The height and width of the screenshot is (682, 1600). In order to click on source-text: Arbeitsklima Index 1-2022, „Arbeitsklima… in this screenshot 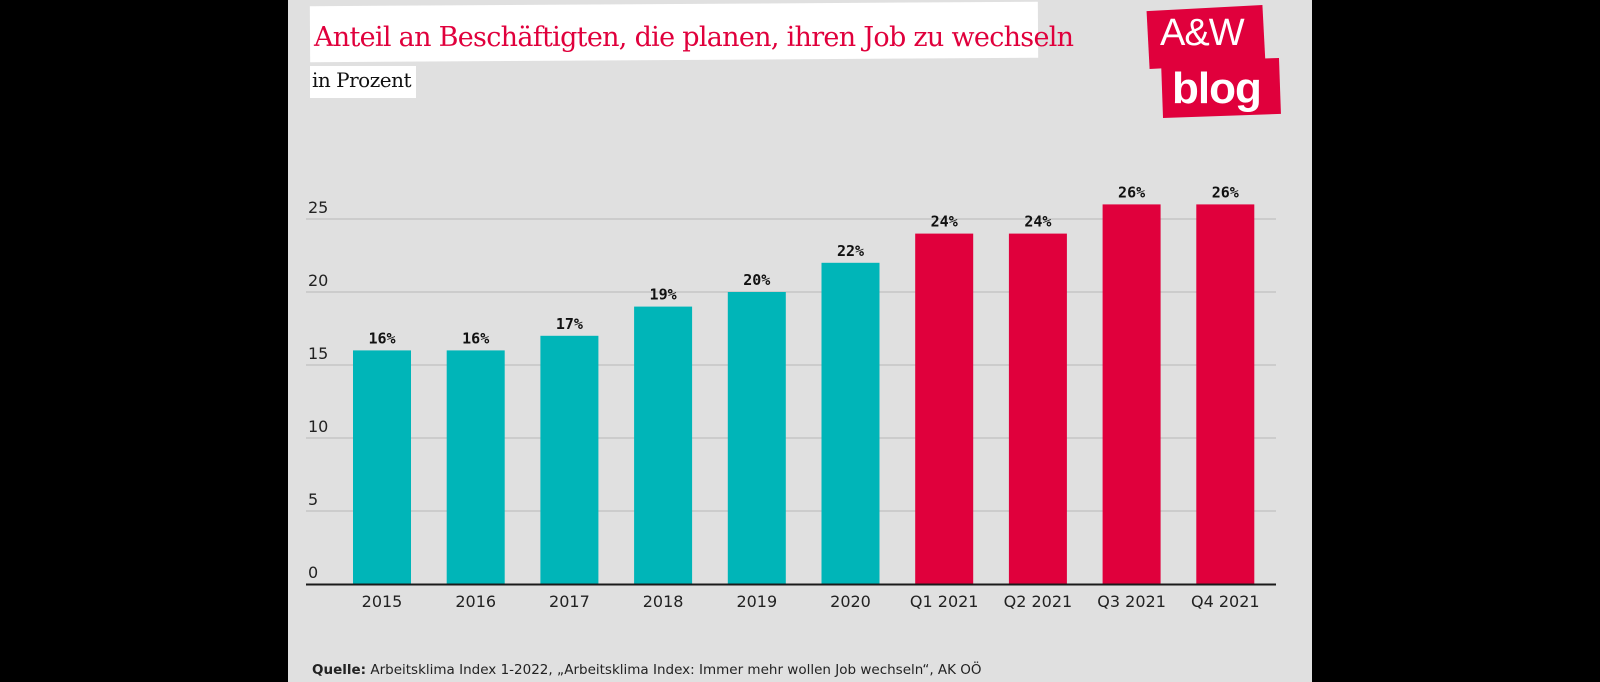, I will do `click(674, 670)`.